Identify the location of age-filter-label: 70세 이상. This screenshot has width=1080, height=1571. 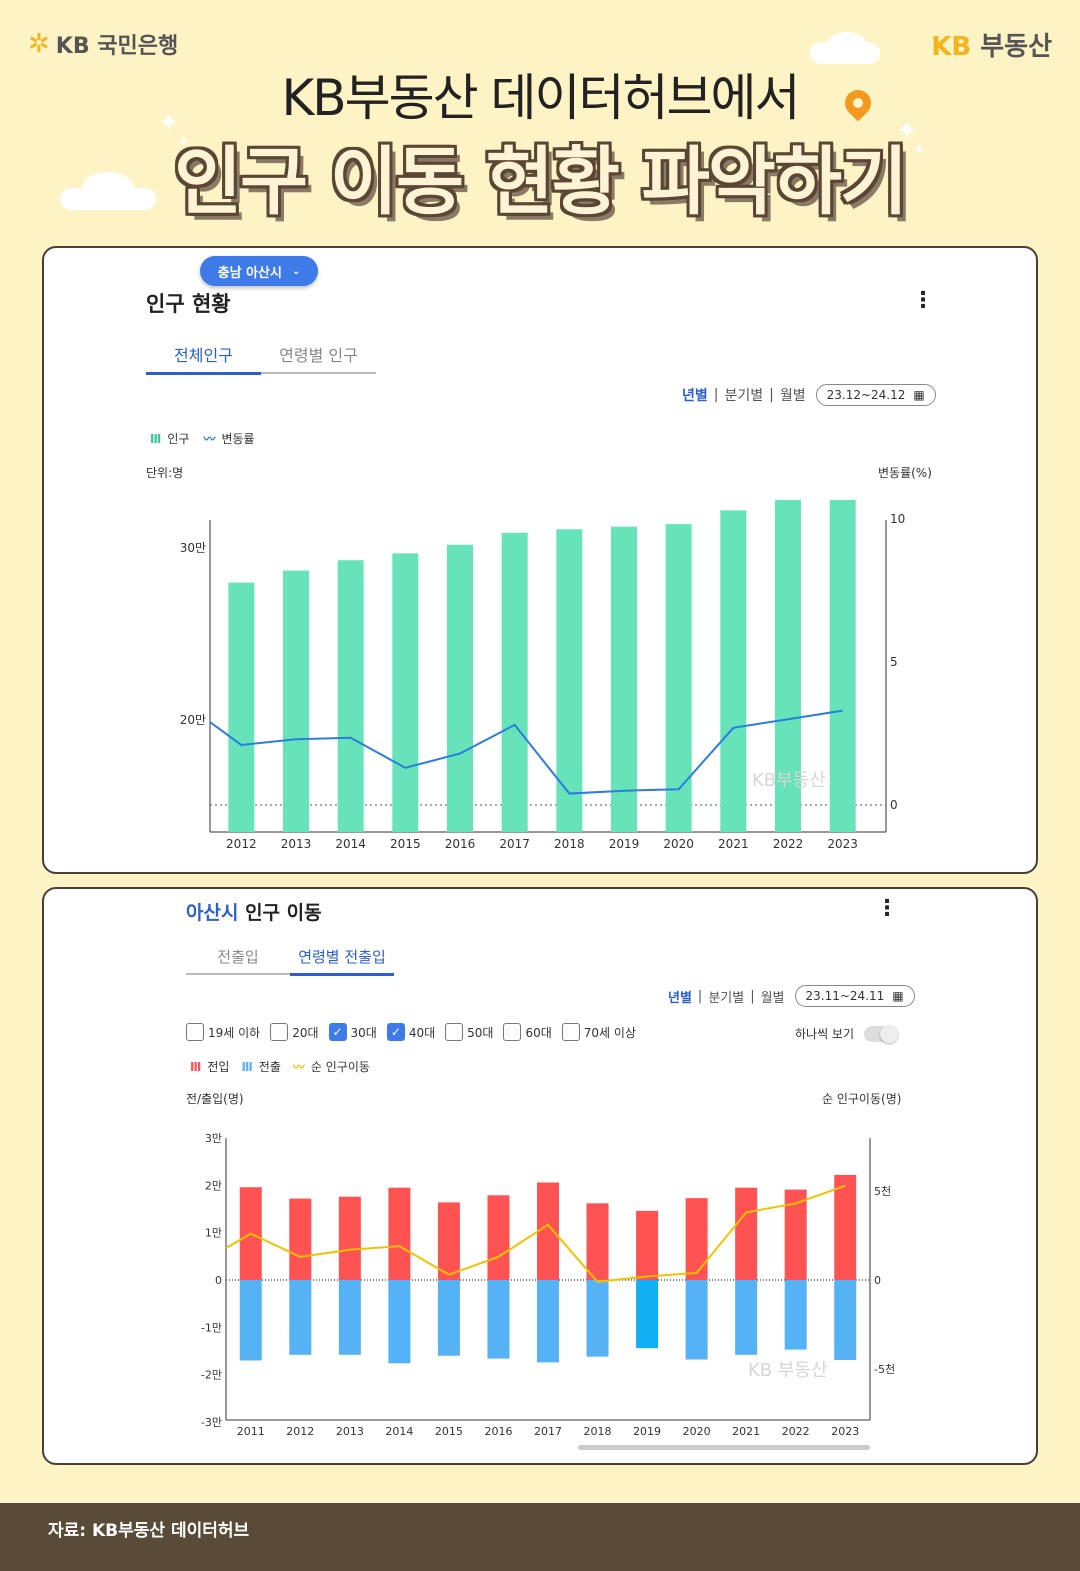
(609, 1032).